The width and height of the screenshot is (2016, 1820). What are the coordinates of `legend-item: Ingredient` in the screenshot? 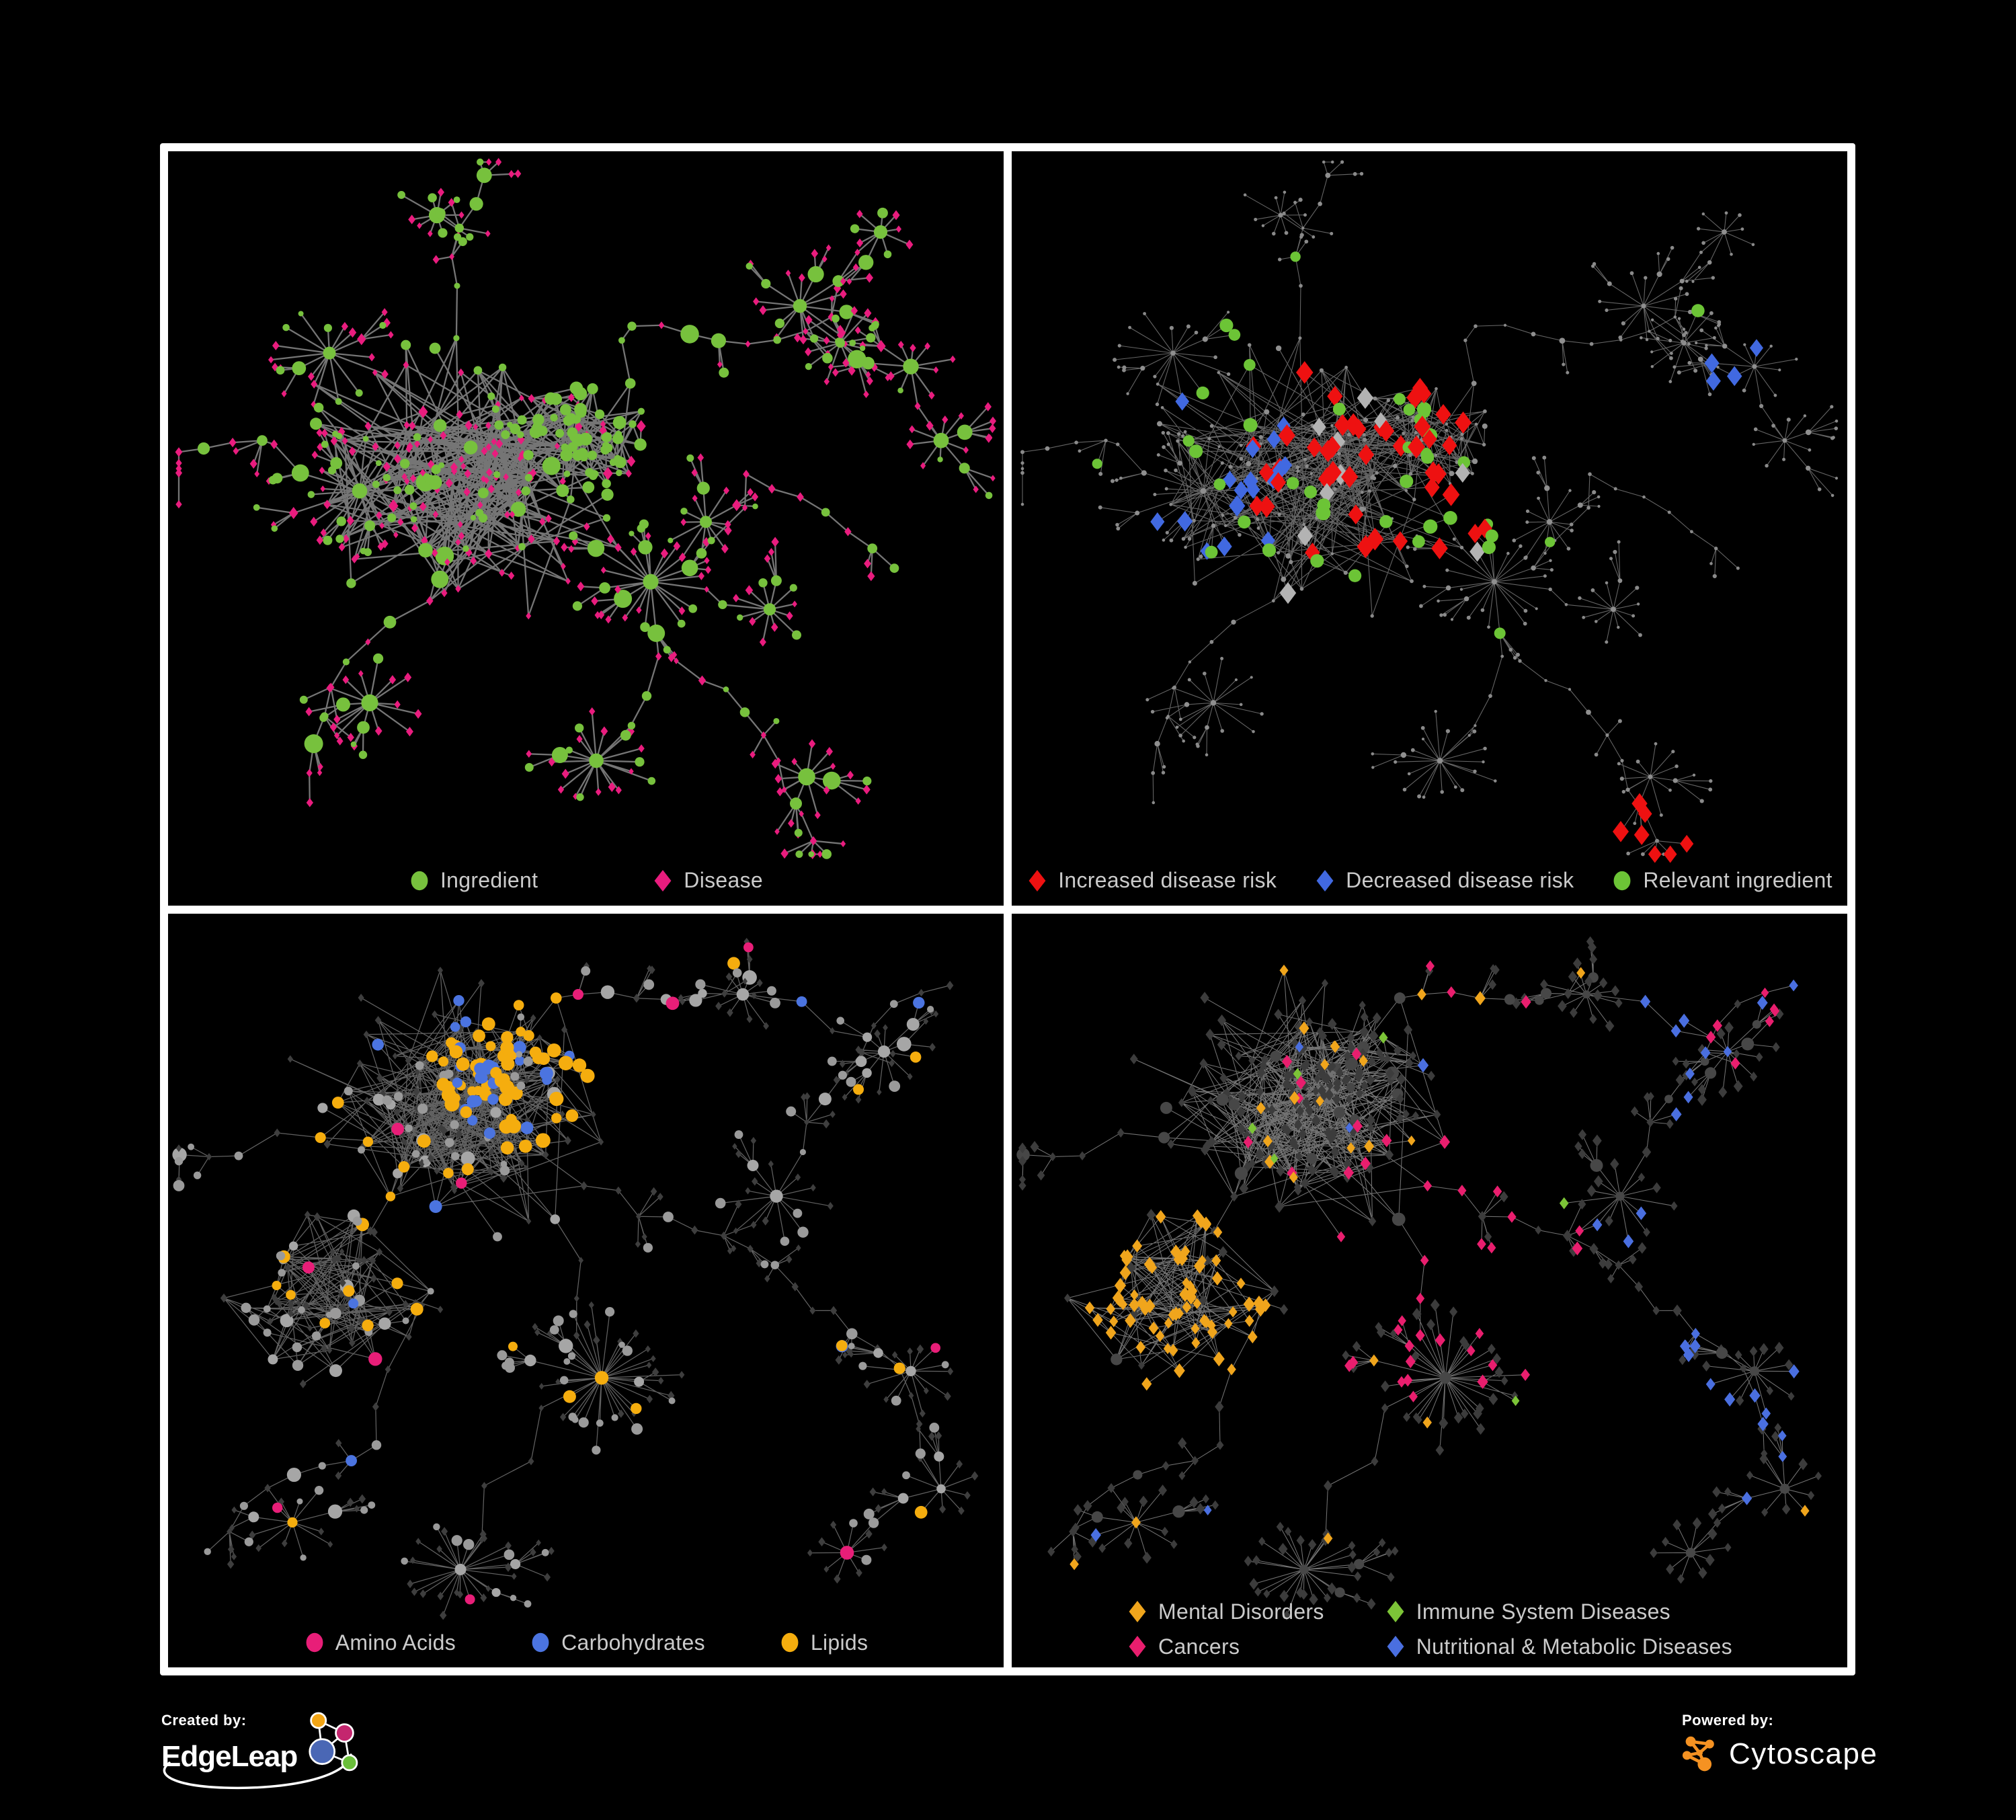 It's located at (473, 881).